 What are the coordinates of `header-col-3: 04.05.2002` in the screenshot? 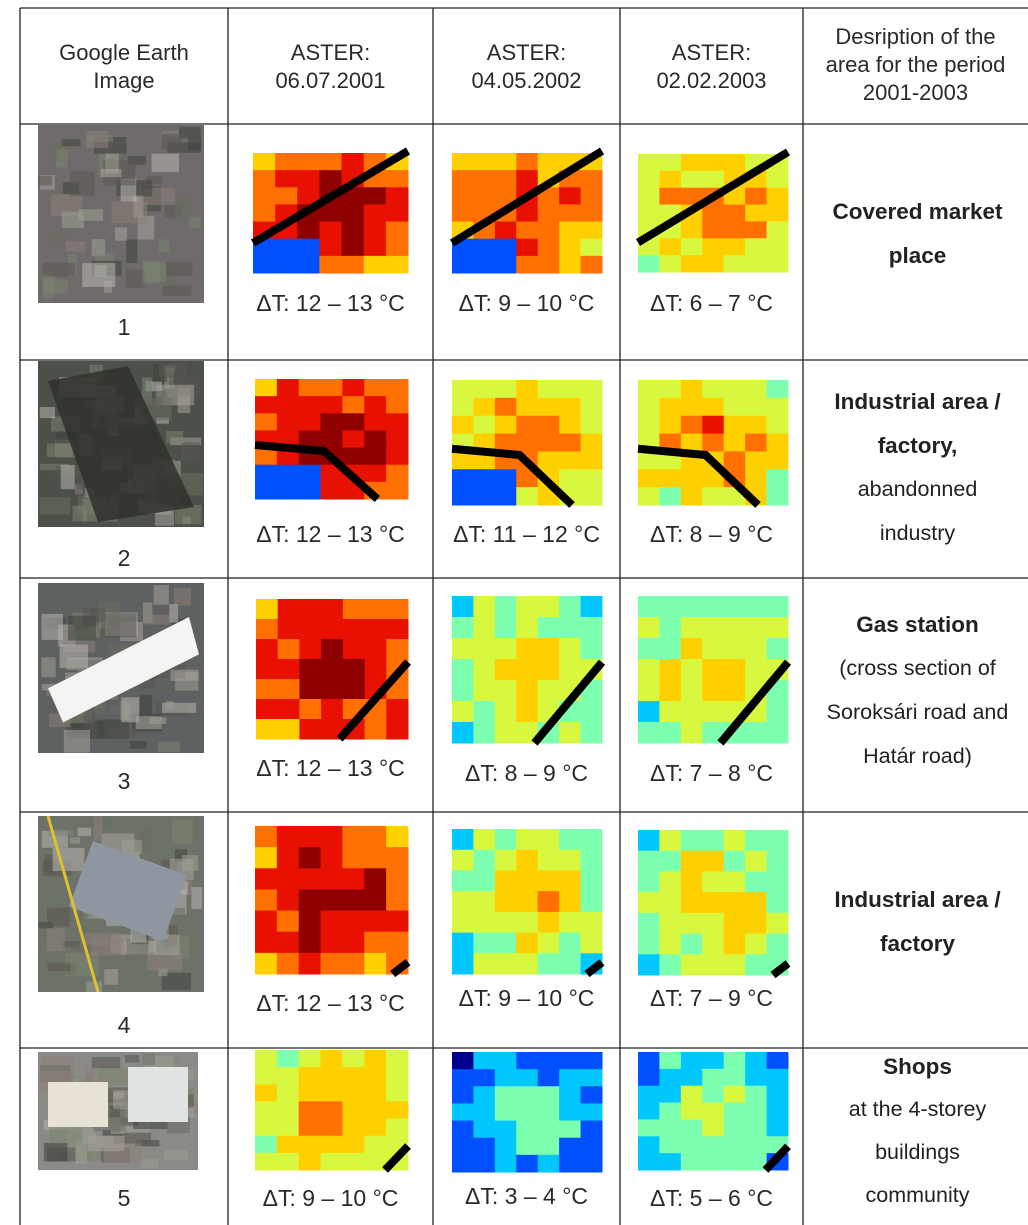 It's located at (526, 80).